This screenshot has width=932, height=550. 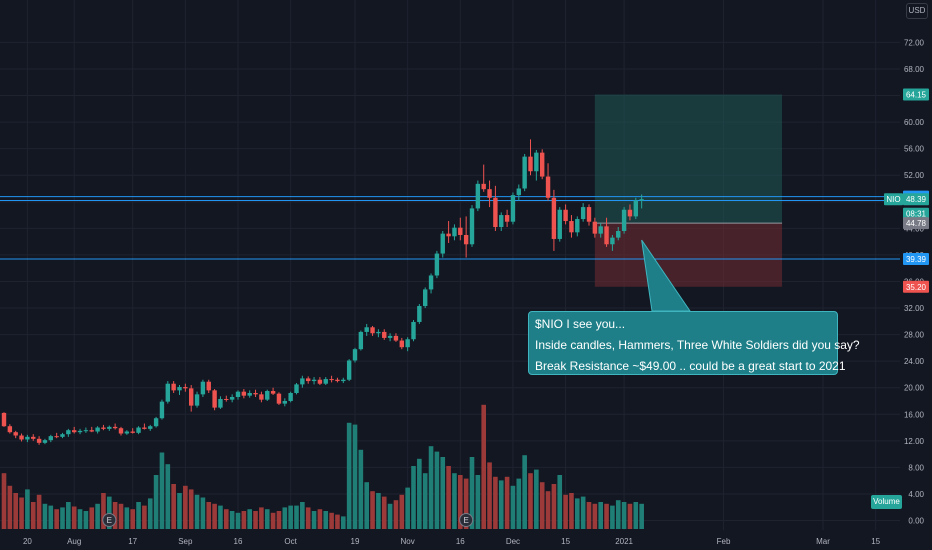 What do you see at coordinates (290, 541) in the screenshot?
I see `x-tick-label: Oct` at bounding box center [290, 541].